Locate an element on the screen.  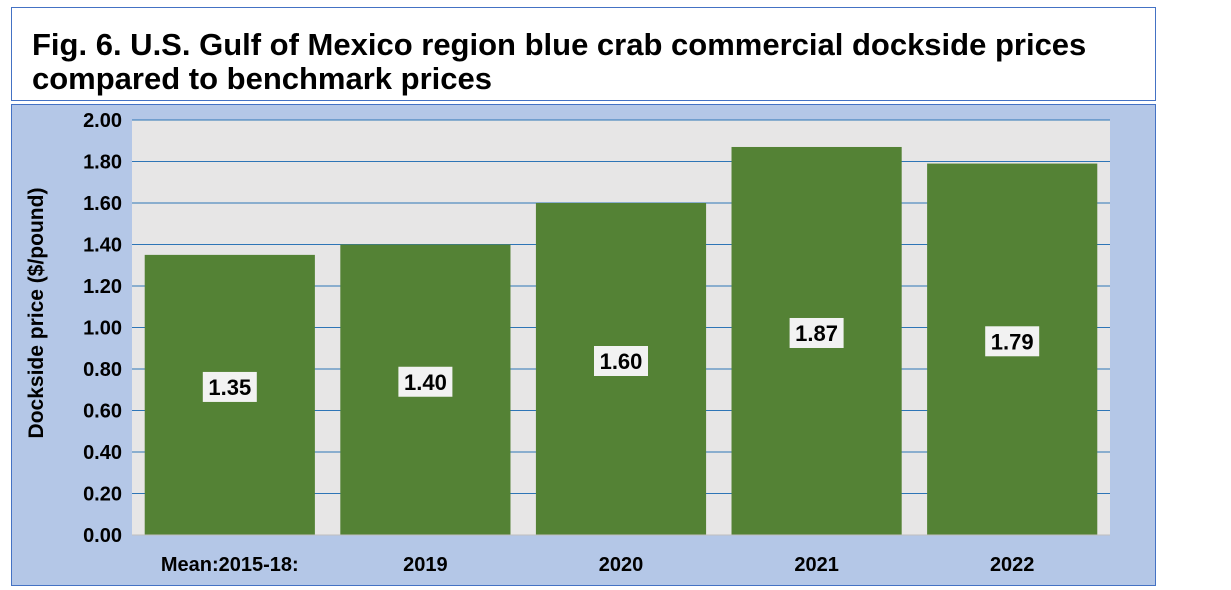
y-tick-label: 2.00 is located at coordinates (102, 121).